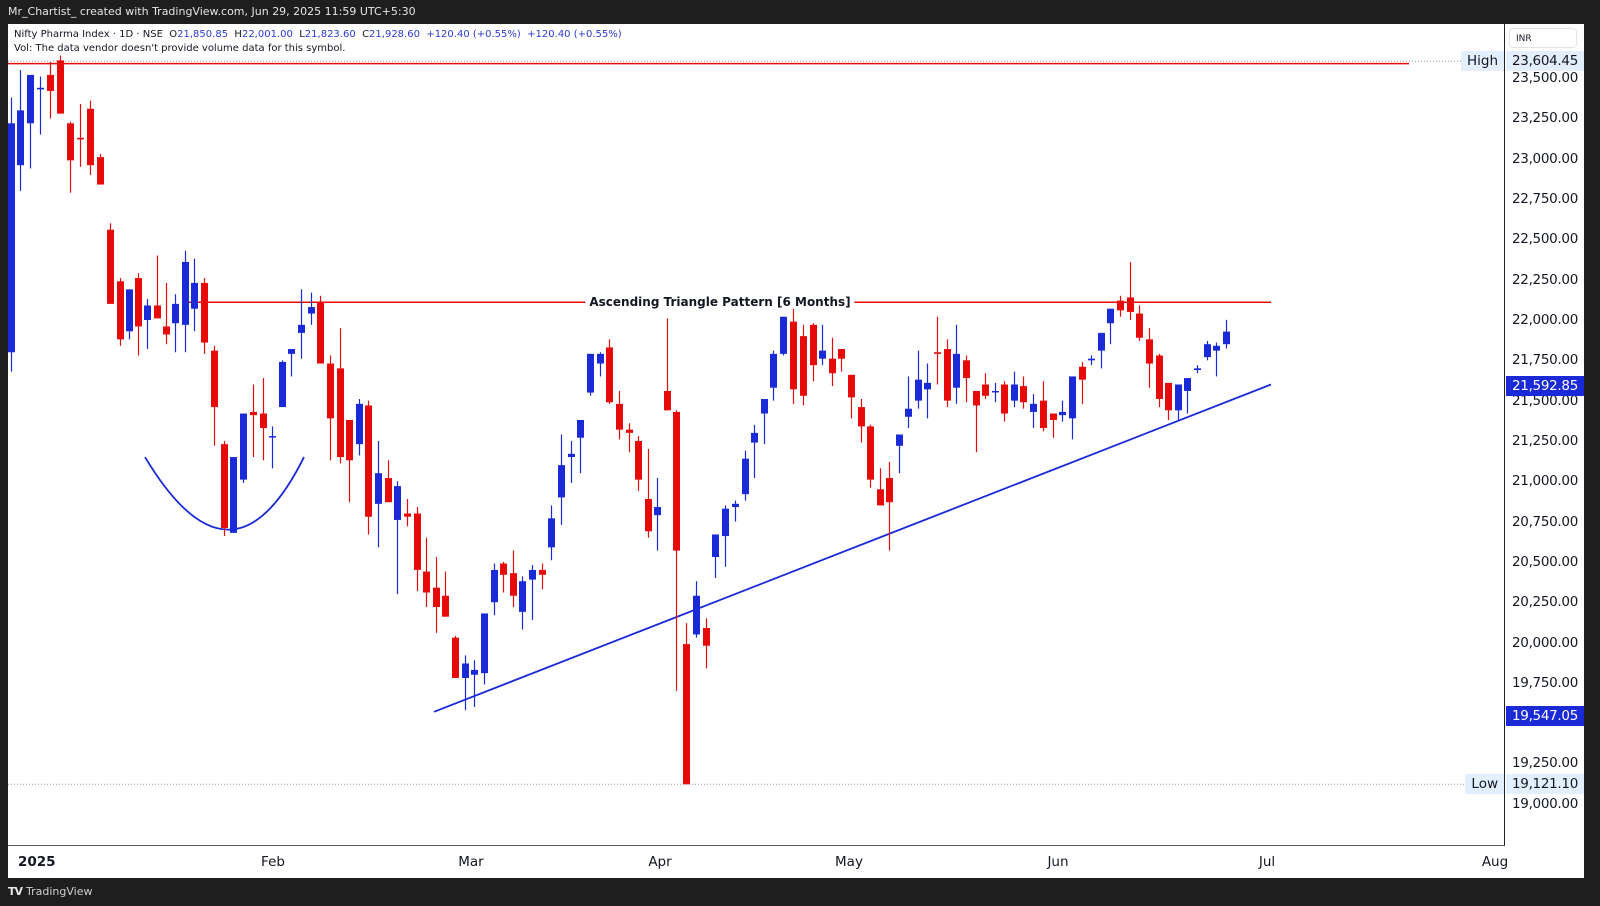 The width and height of the screenshot is (1600, 906). What do you see at coordinates (1544, 360) in the screenshot?
I see `price-tick: 21,750.00` at bounding box center [1544, 360].